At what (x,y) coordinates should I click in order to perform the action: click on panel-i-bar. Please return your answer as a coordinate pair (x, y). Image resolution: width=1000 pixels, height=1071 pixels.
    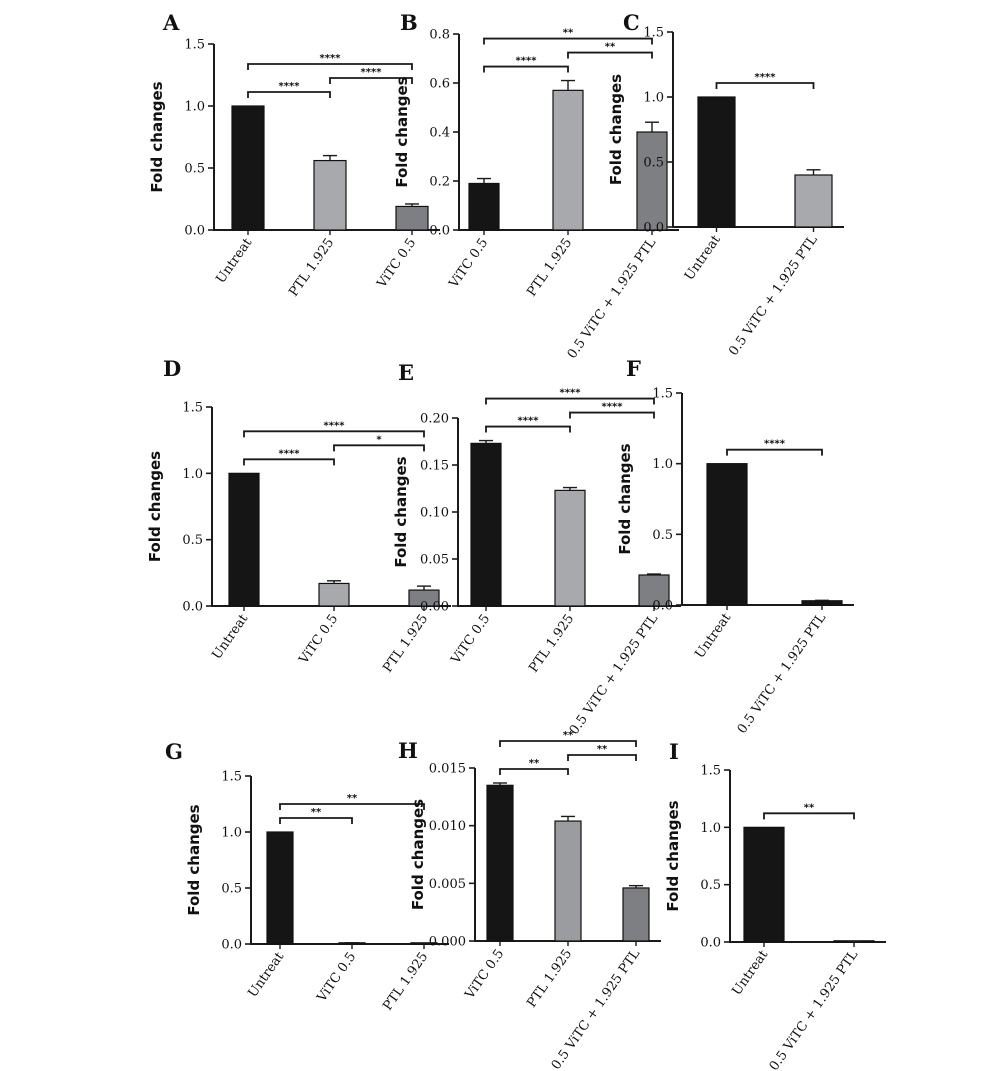
    Looking at the image, I should click on (764, 884).